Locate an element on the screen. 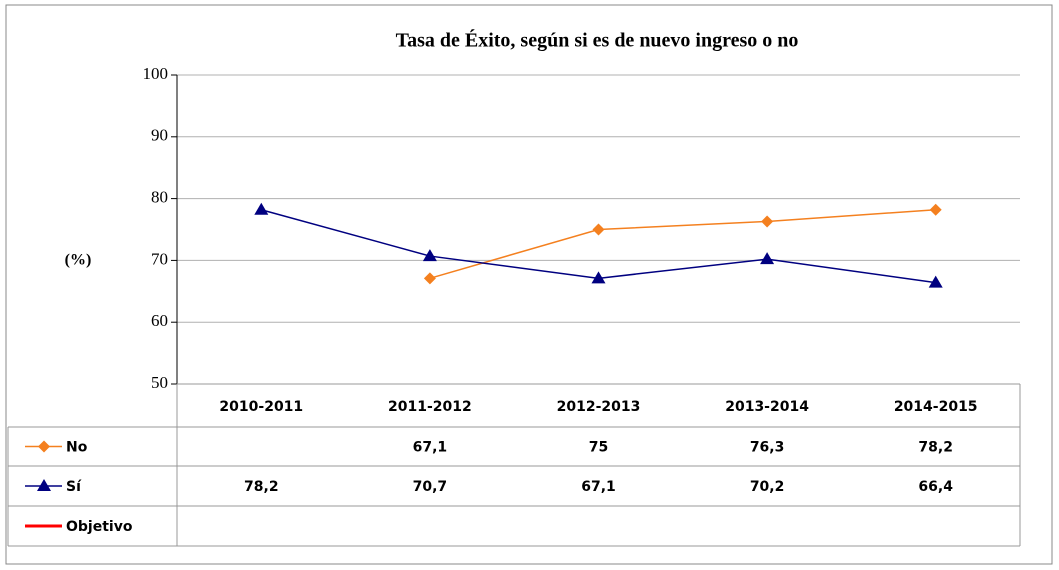 This screenshot has width=1059, height=570. table-value: 76,3 is located at coordinates (767, 448).